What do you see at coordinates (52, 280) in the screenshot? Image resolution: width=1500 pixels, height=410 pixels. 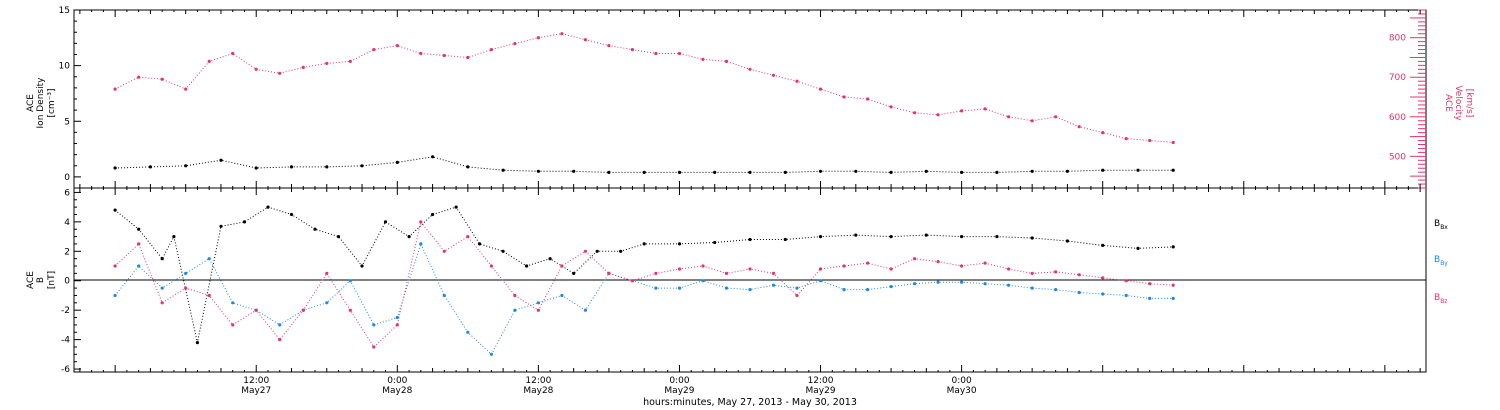 I see `magnetic-ylabel-line-3: [nT]` at bounding box center [52, 280].